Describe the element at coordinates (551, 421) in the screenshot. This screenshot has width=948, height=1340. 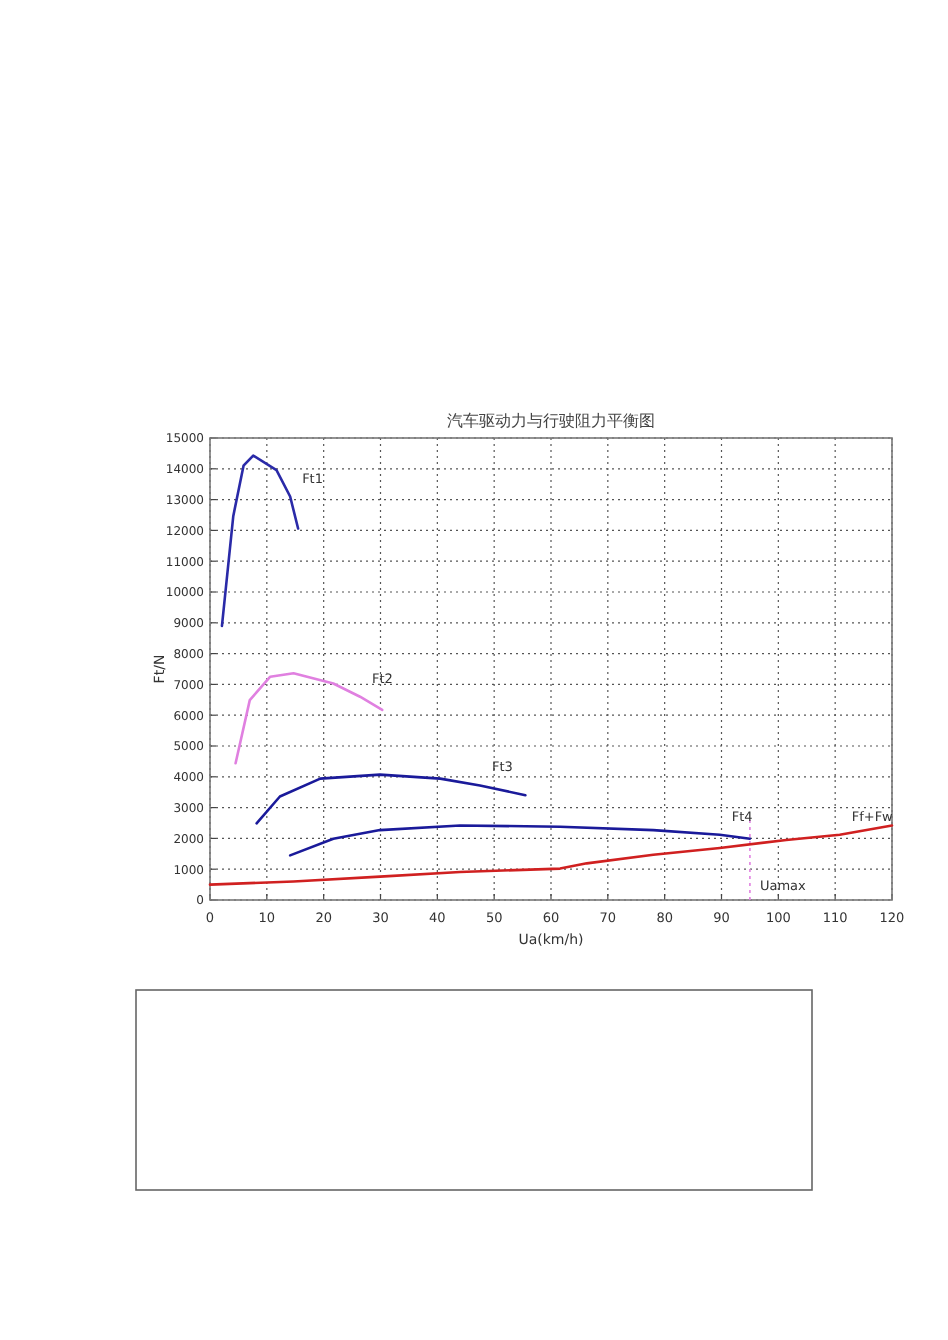
I see `chart-title: 汽车驱动力与行驶阻力平衡图` at that location.